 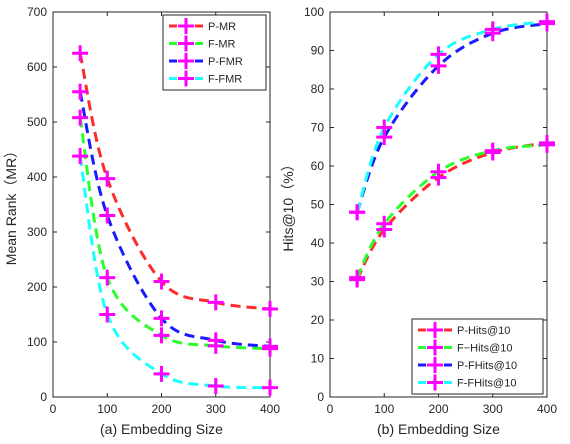 What do you see at coordinates (318, 243) in the screenshot?
I see `y-tick-label: 40` at bounding box center [318, 243].